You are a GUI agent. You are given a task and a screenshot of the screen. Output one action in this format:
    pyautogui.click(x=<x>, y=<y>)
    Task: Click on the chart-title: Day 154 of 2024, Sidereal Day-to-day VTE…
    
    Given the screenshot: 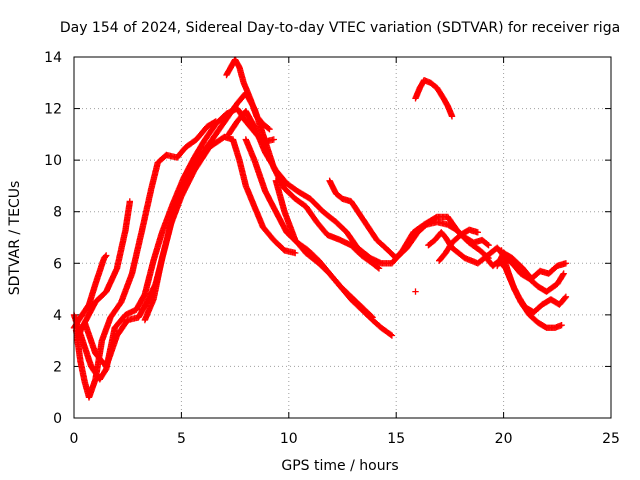 What is the action you would take?
    pyautogui.click(x=340, y=28)
    